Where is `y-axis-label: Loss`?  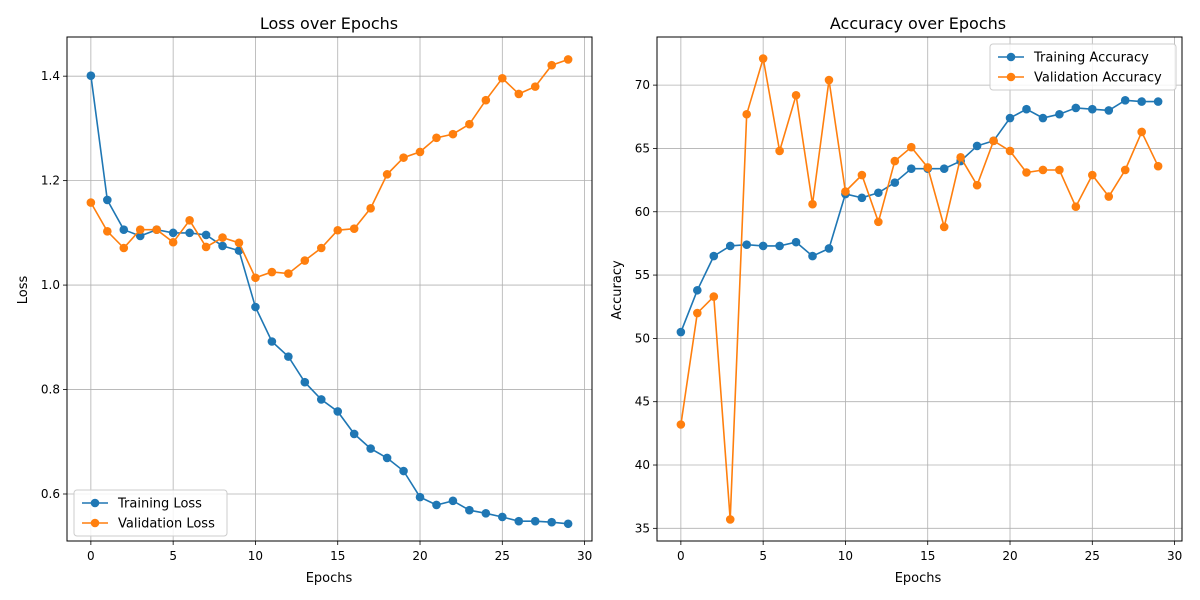 y-axis-label: Loss is located at coordinates (23, 290).